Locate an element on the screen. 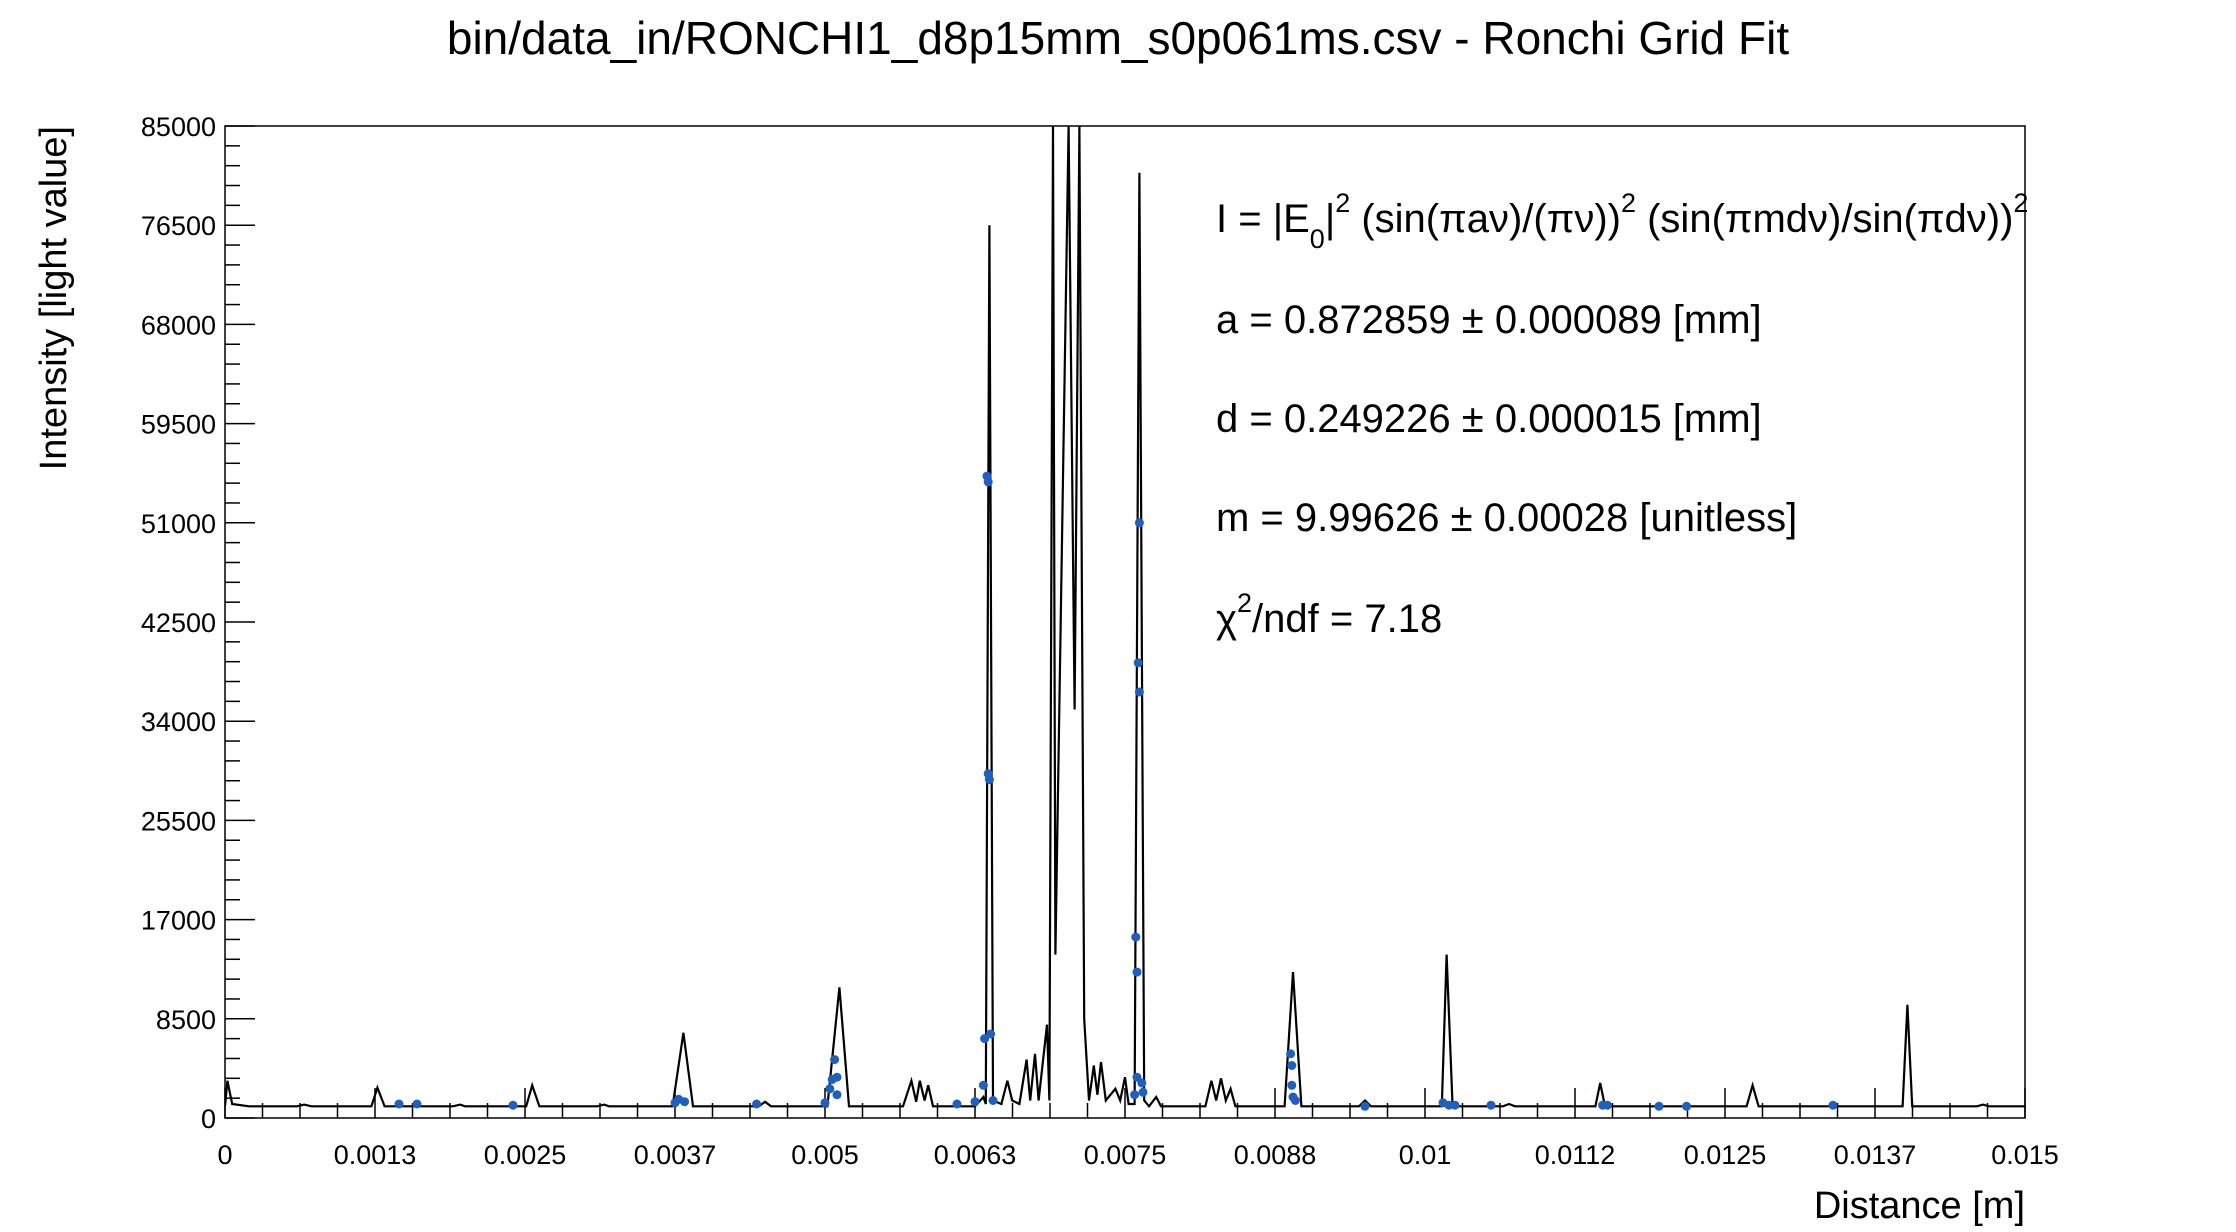  y-tick-label: 59500 is located at coordinates (178, 425).